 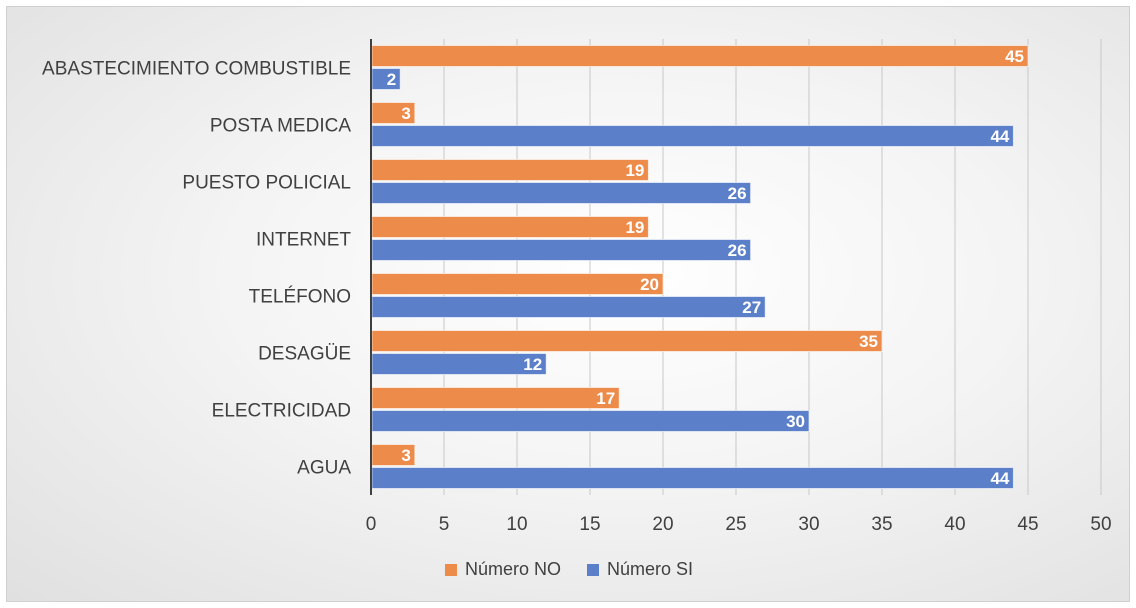 What do you see at coordinates (605, 398) in the screenshot?
I see `data-label-numero-no-electricidad: 17` at bounding box center [605, 398].